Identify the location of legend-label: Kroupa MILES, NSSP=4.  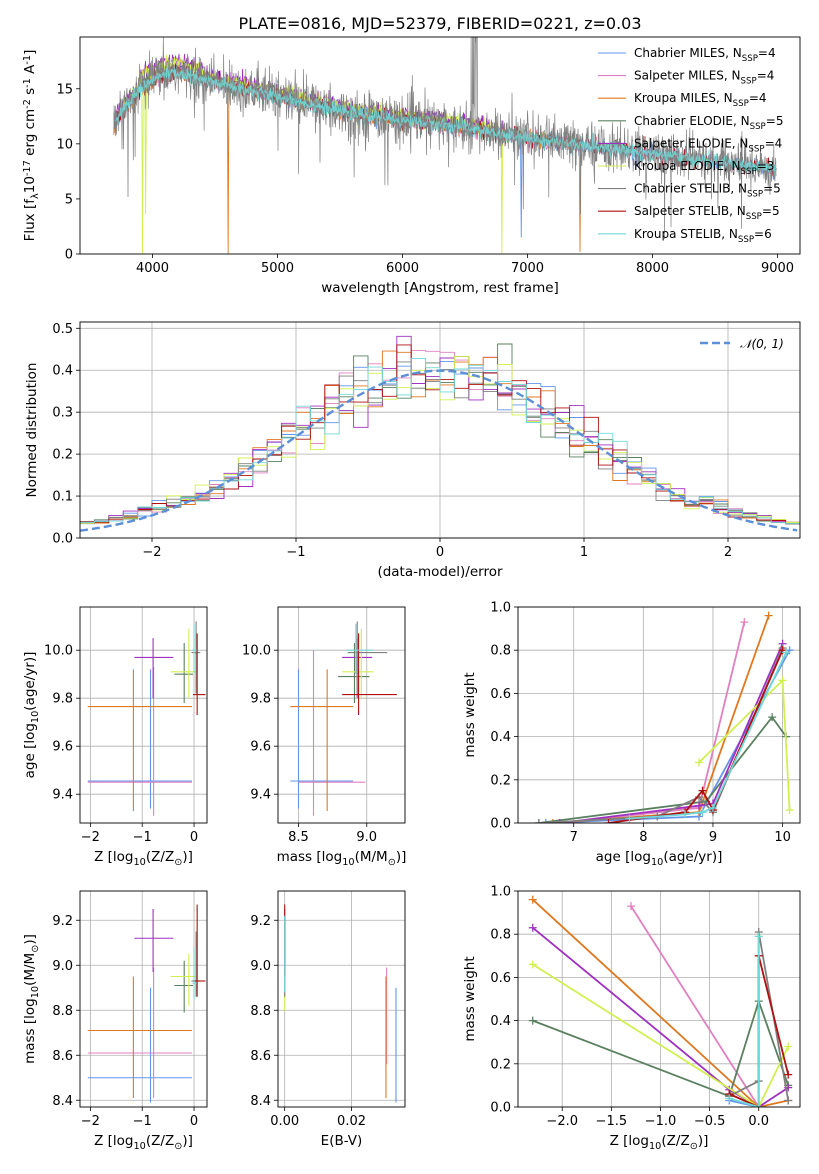
(700, 100).